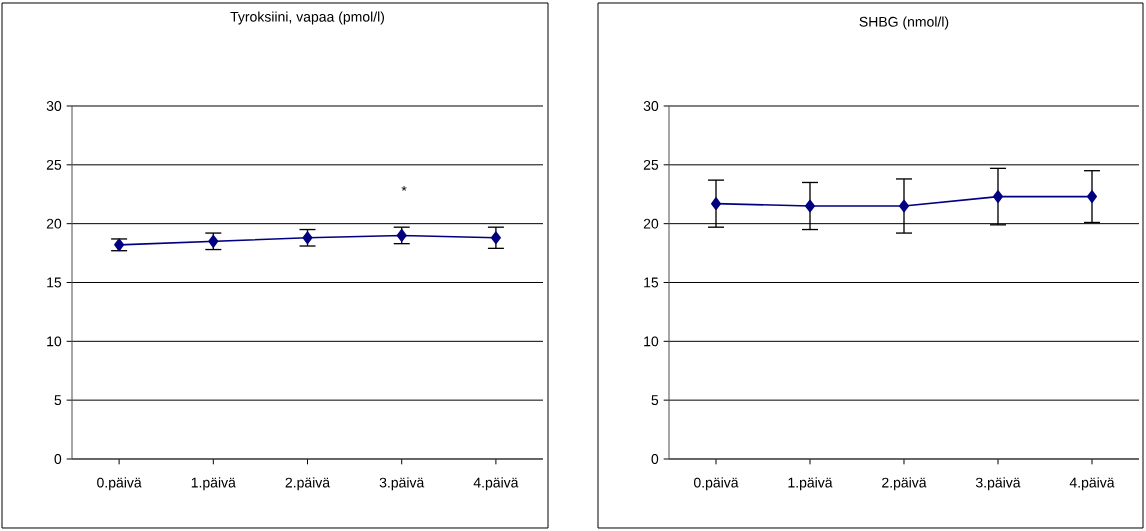  What do you see at coordinates (307, 18) in the screenshot?
I see `chart-title: Tyroksiini, vapaa (pmol/l)` at bounding box center [307, 18].